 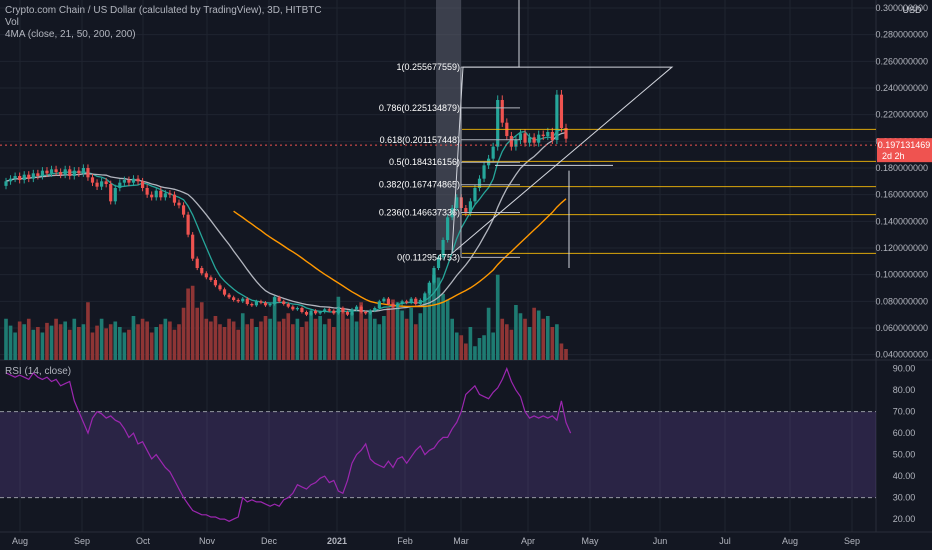 I want to click on rsi-tick-label: 50.00, so click(x=904, y=455).